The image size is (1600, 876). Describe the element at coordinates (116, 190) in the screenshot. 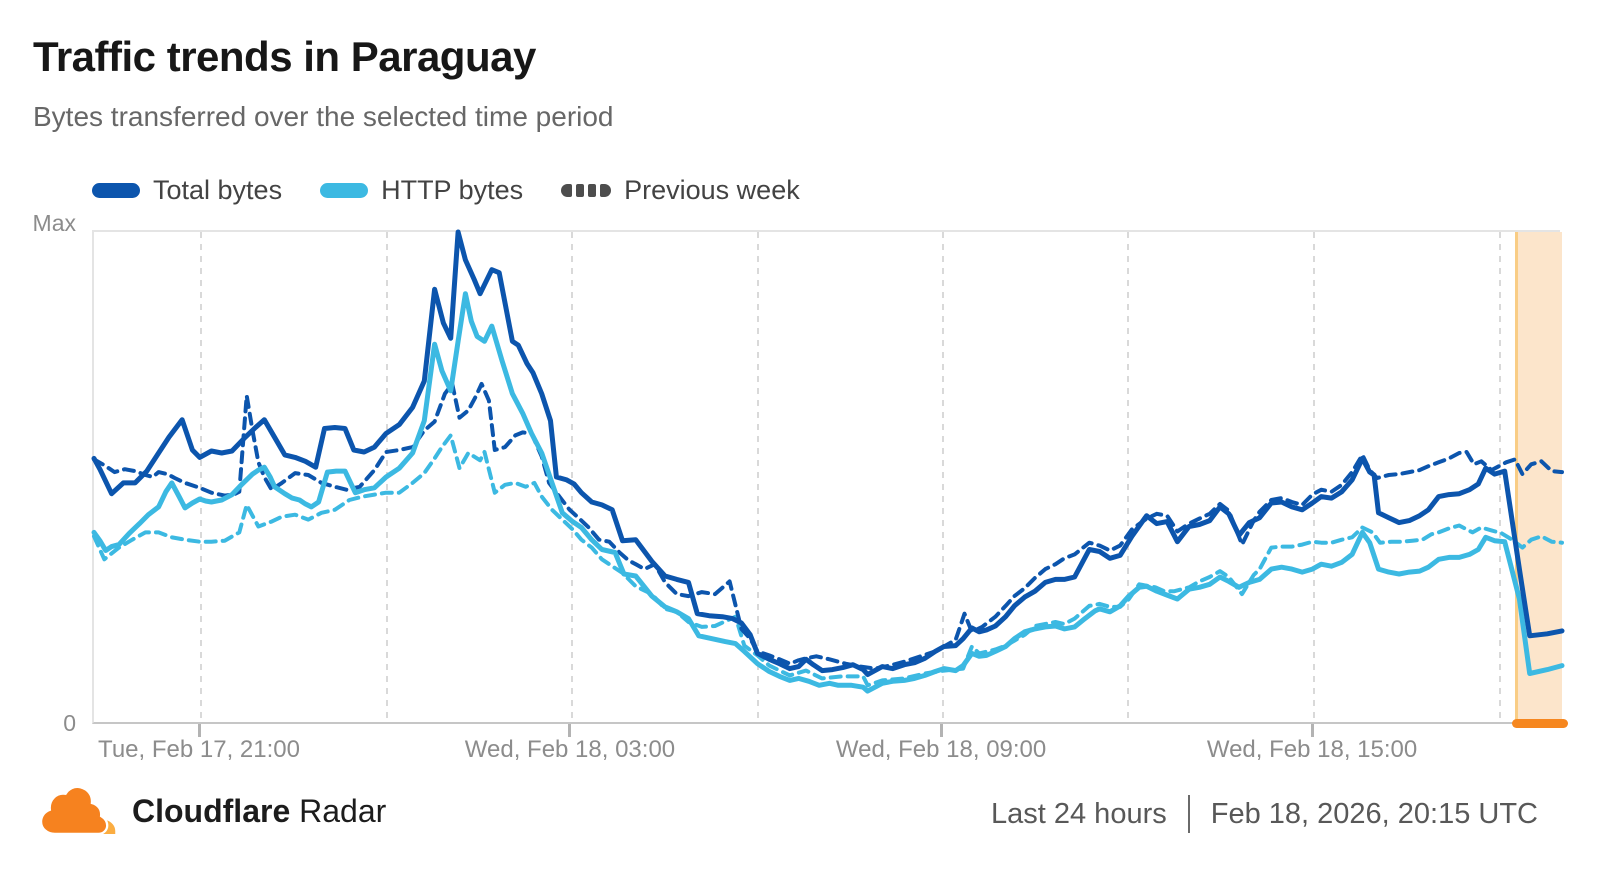

I see `total-bytes-swatch-icon` at that location.